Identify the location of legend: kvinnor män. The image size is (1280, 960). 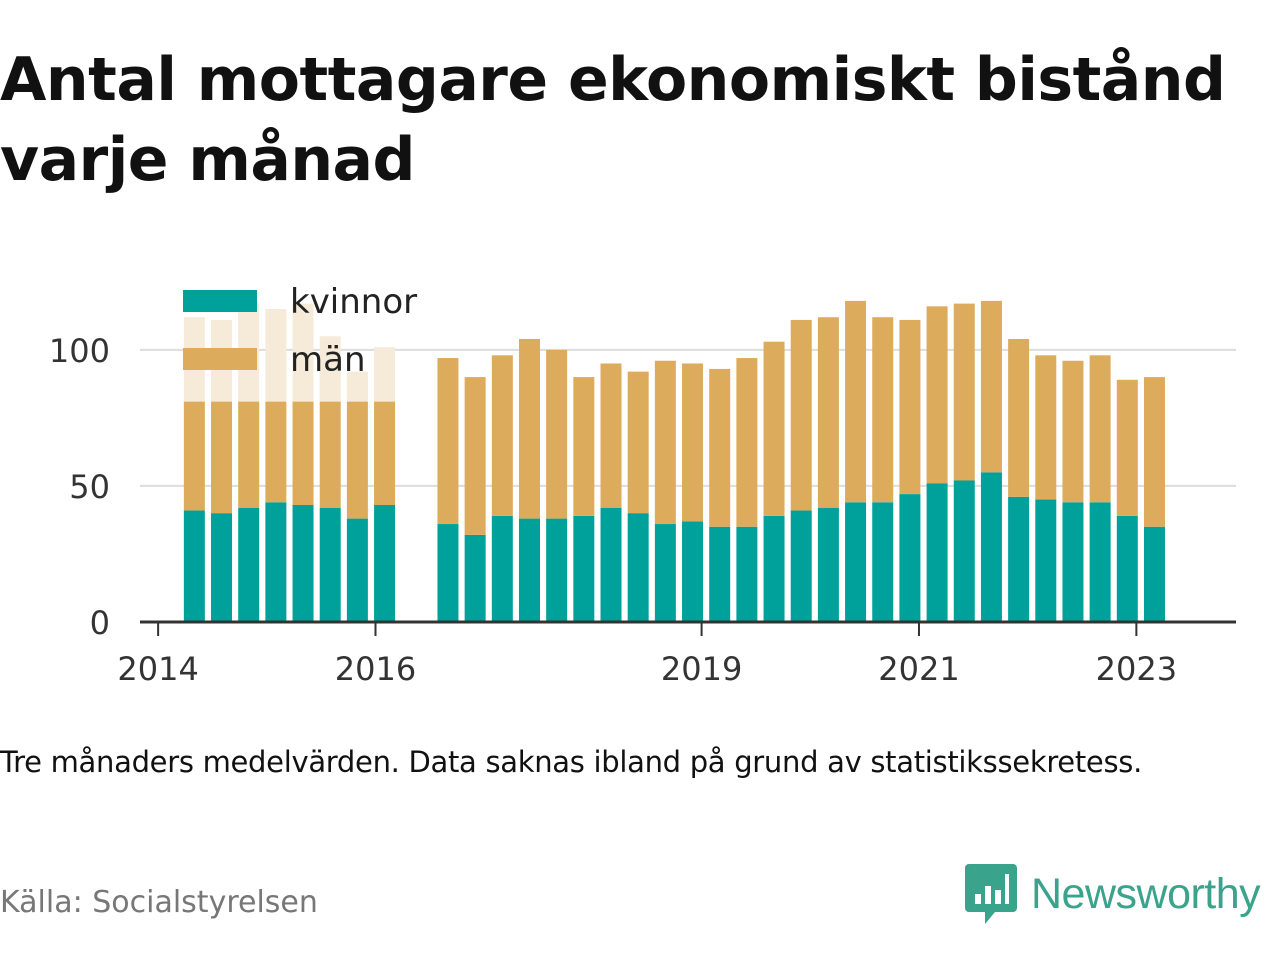
(300, 331).